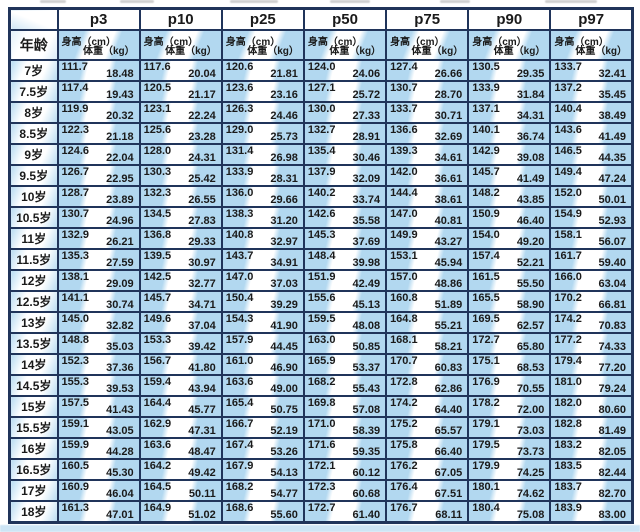 The width and height of the screenshot is (640, 532). I want to click on height-value: 134.5, so click(157, 214).